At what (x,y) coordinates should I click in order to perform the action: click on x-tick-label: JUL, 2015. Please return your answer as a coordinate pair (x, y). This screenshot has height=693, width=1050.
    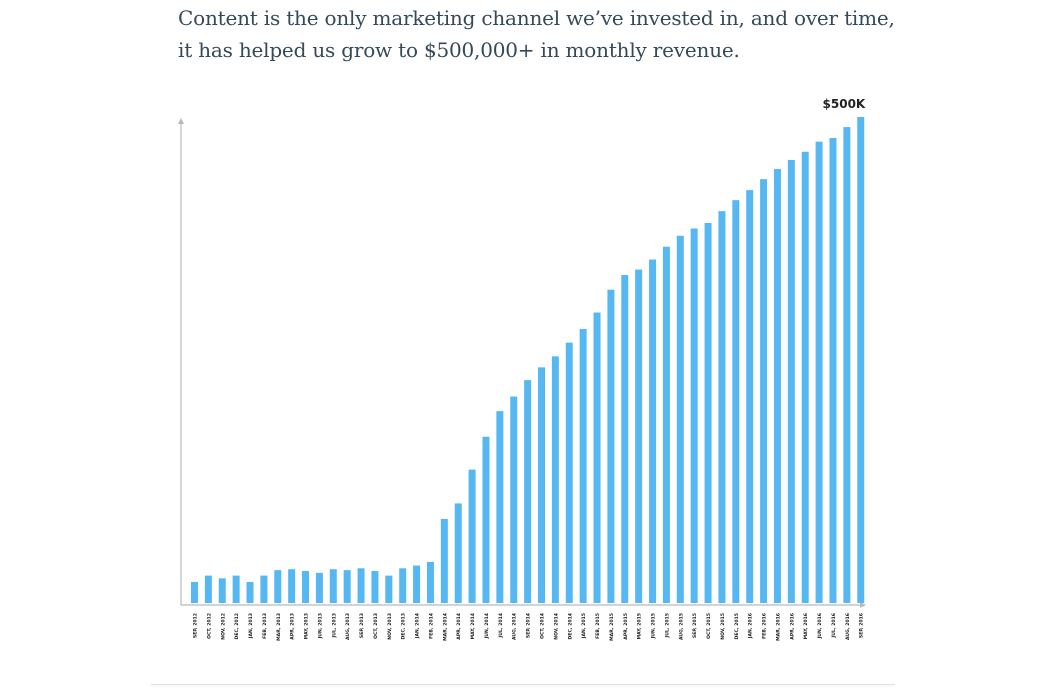
    Looking at the image, I should click on (667, 626).